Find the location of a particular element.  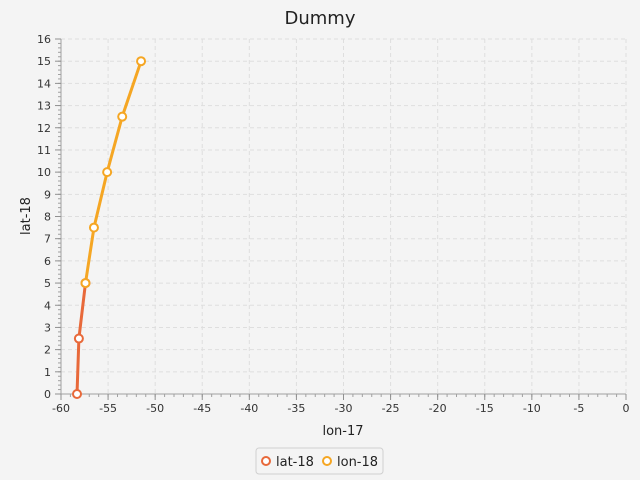

y-tick-label: 5 is located at coordinates (47, 283).